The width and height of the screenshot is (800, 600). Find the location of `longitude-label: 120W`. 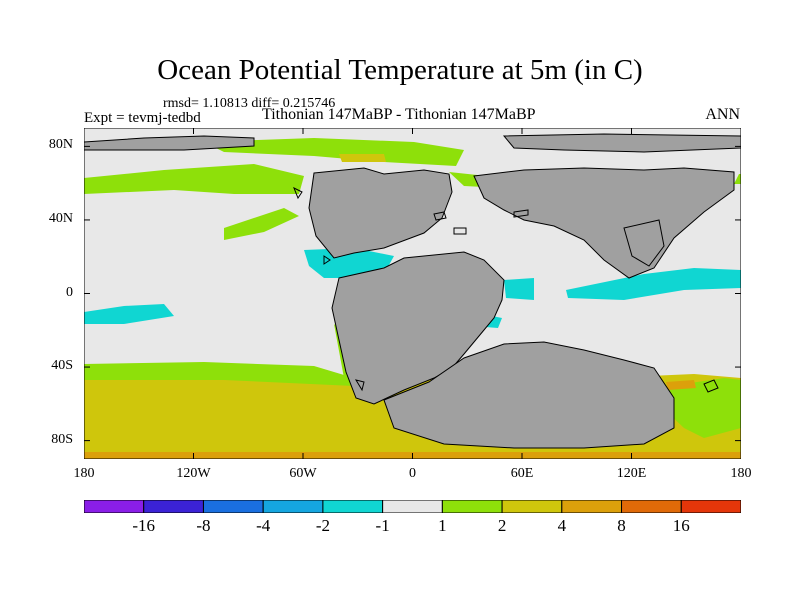

longitude-label: 120W is located at coordinates (193, 473).